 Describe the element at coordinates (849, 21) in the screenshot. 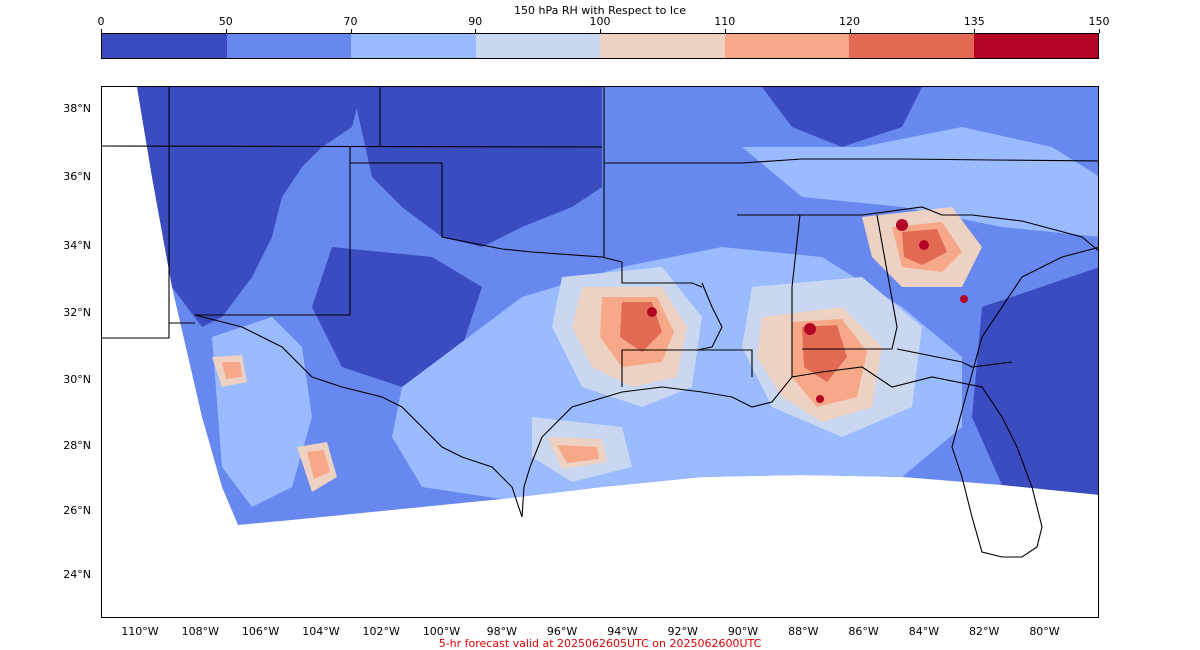

I see `colorbar-tick-label: 120` at that location.